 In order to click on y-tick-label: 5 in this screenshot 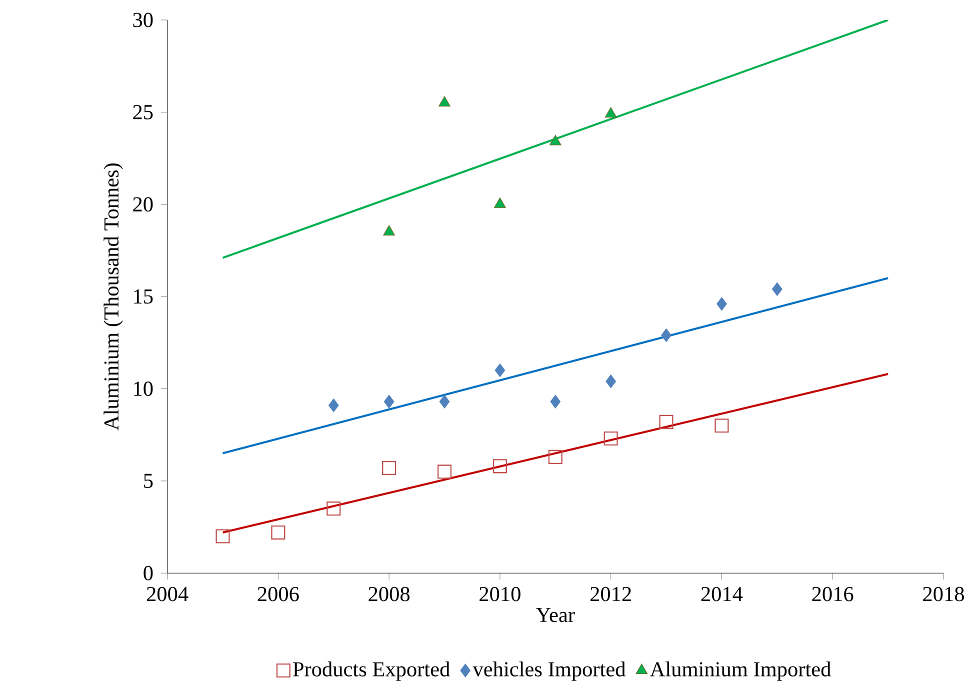, I will do `click(148, 481)`.